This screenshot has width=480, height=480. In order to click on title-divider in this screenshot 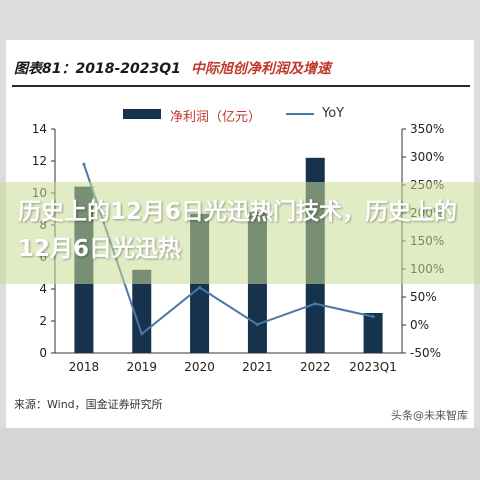, I will do `click(241, 86)`.